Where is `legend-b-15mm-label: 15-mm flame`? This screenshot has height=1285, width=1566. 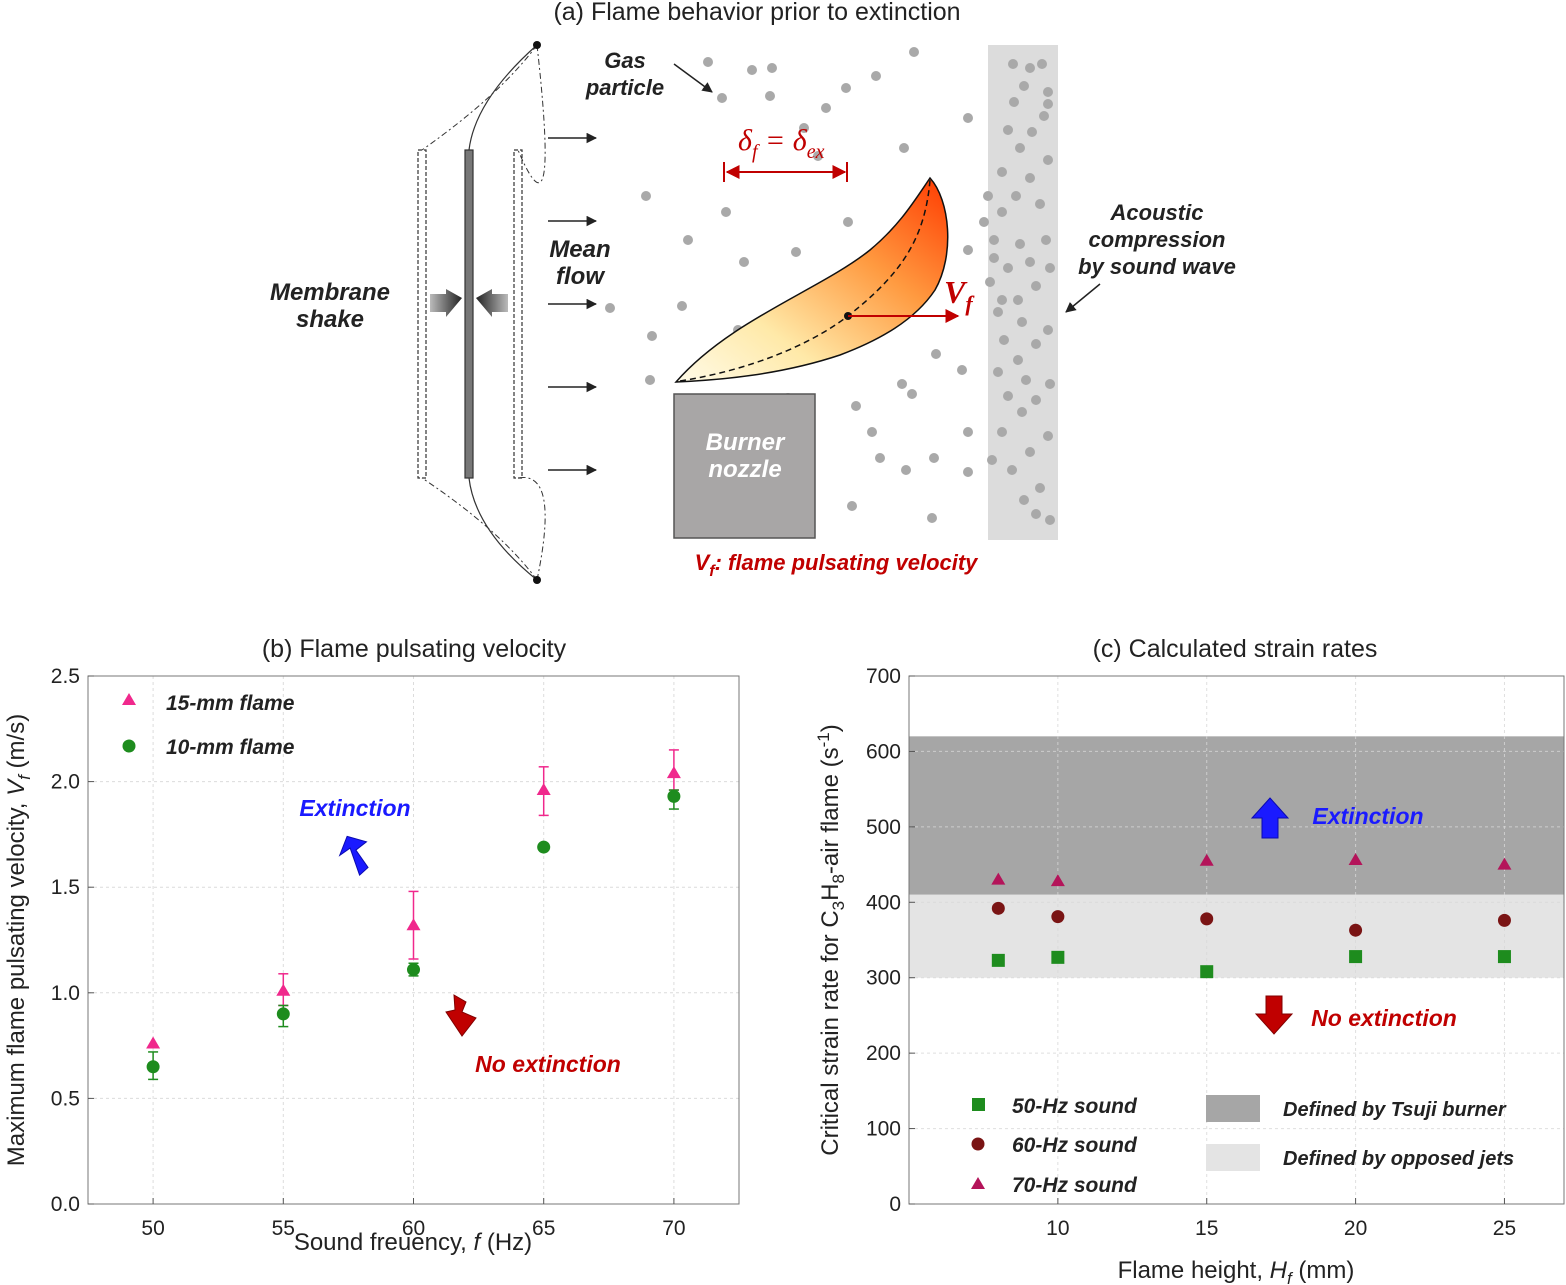
legend-b-15mm-label: 15-mm flame is located at coordinates (230, 703).